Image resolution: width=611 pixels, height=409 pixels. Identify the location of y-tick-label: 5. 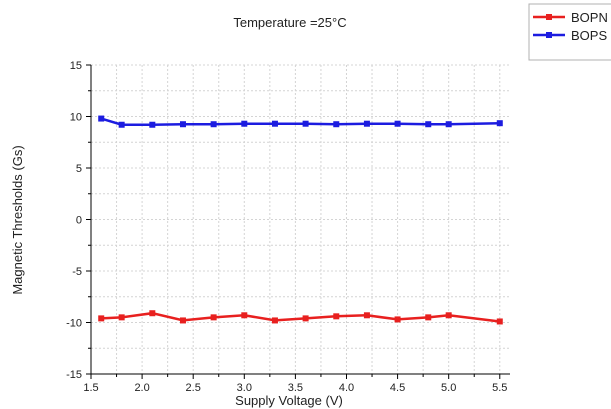
(79, 169).